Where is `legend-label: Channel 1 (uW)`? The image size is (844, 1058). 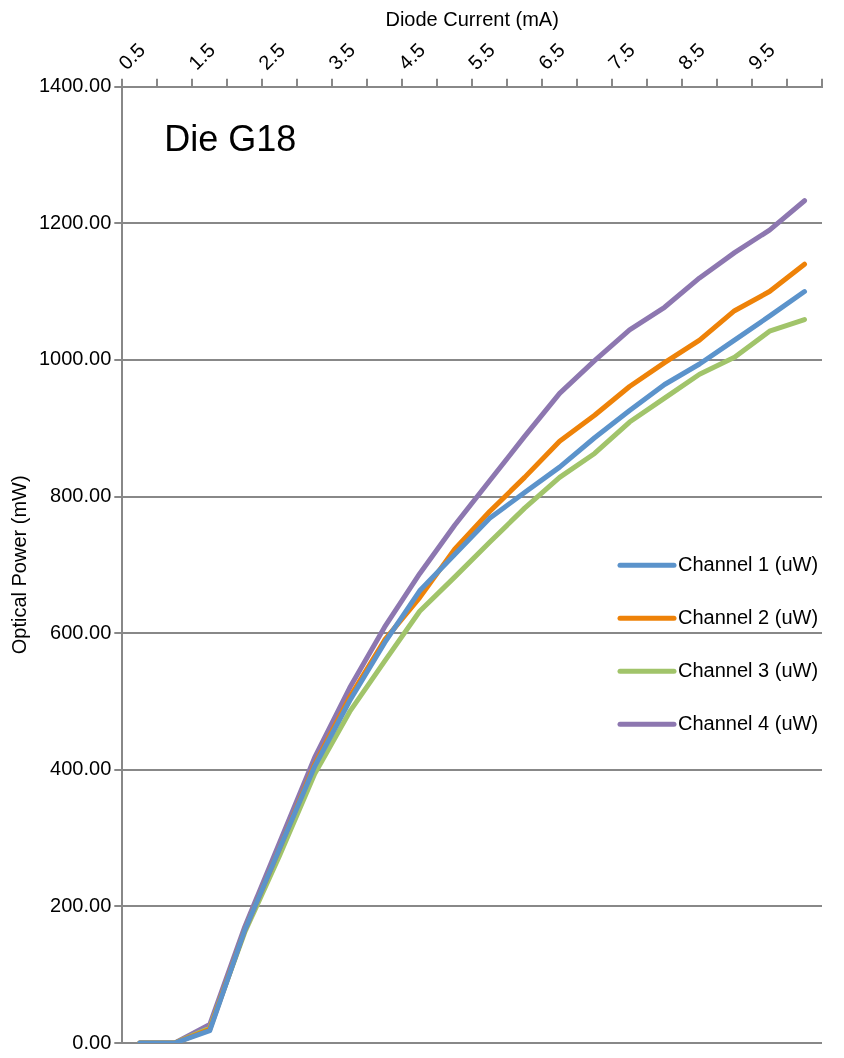
legend-label: Channel 1 (uW) is located at coordinates (748, 563).